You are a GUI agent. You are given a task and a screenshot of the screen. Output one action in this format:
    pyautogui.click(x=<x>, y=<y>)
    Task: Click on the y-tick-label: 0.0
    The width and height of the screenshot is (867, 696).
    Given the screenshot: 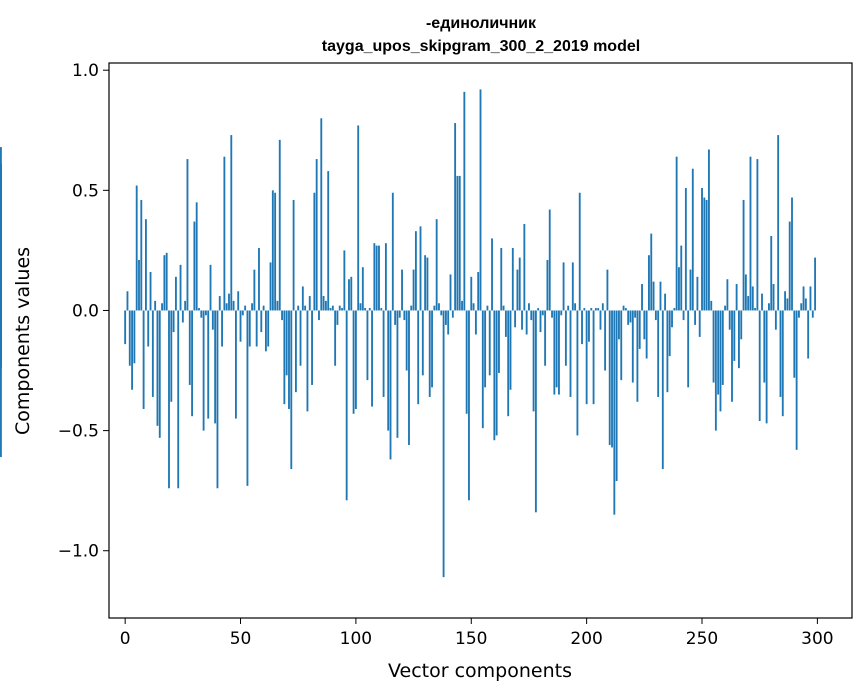 What is the action you would take?
    pyautogui.click(x=85, y=311)
    